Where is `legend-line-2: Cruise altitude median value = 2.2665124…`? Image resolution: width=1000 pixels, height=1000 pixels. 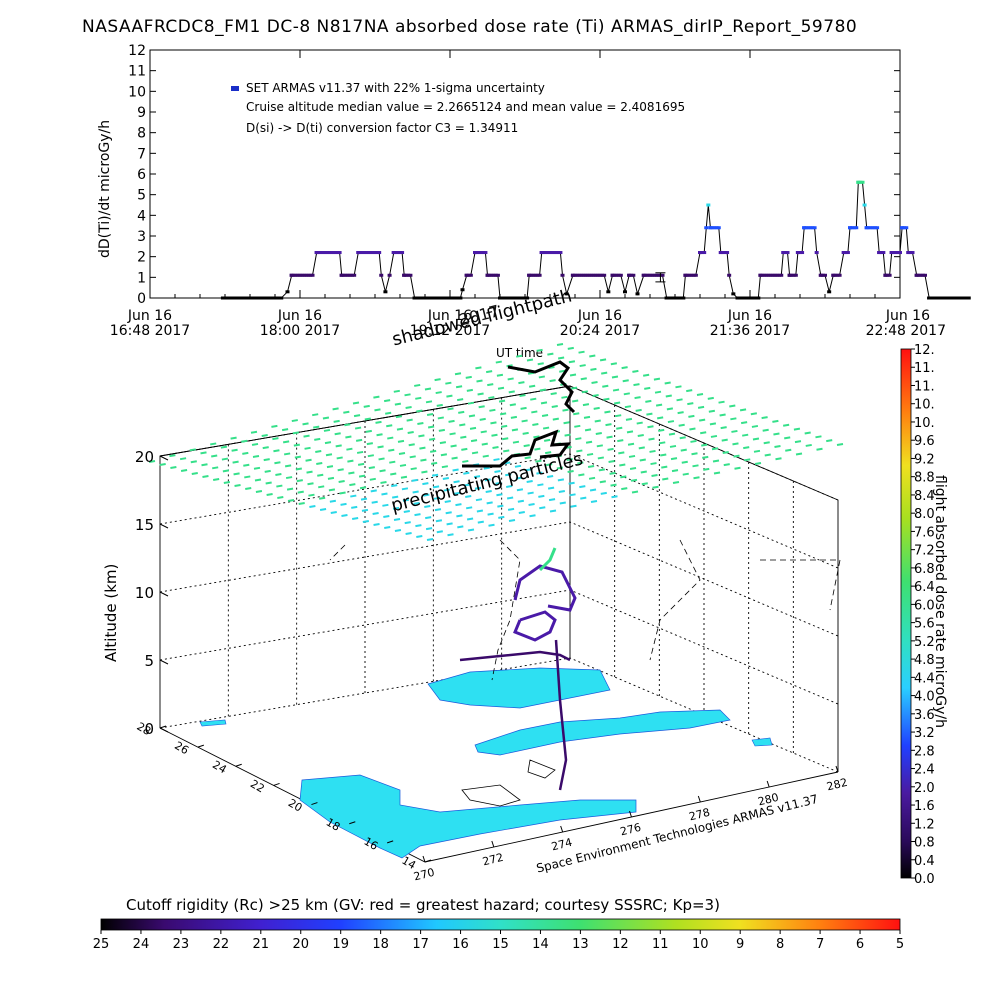 legend-line-2: Cruise altitude median value = 2.2665124… is located at coordinates (465, 107).